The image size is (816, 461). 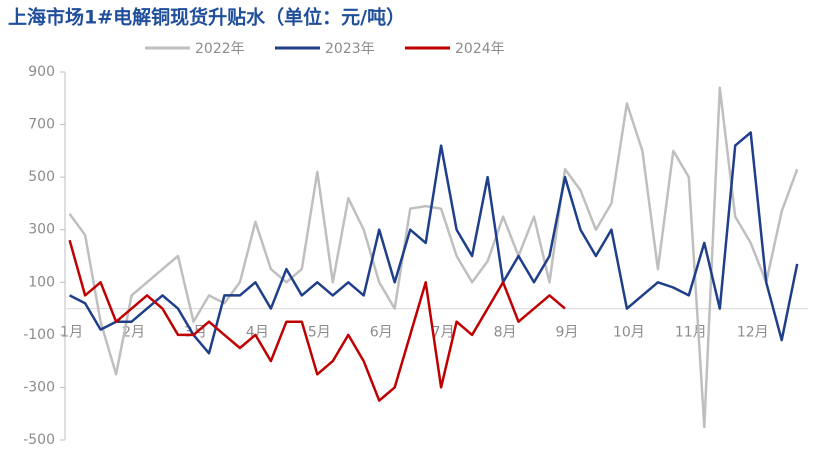 What do you see at coordinates (39, 440) in the screenshot?
I see `y-tick-label: -500` at bounding box center [39, 440].